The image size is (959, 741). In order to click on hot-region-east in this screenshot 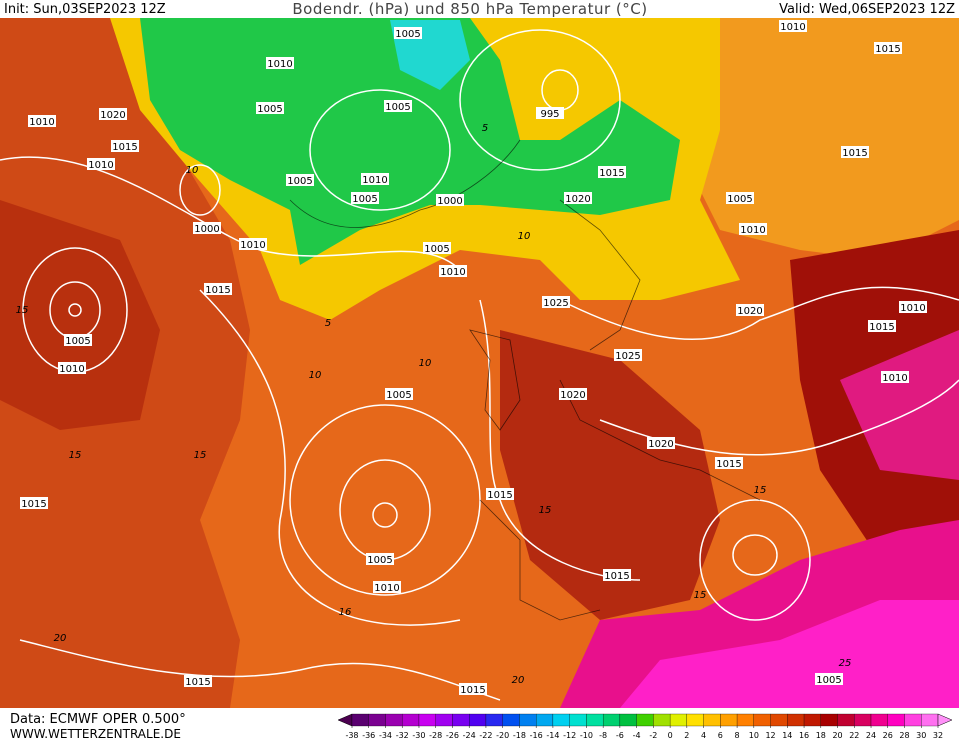, I will do `click(899, 405)`.